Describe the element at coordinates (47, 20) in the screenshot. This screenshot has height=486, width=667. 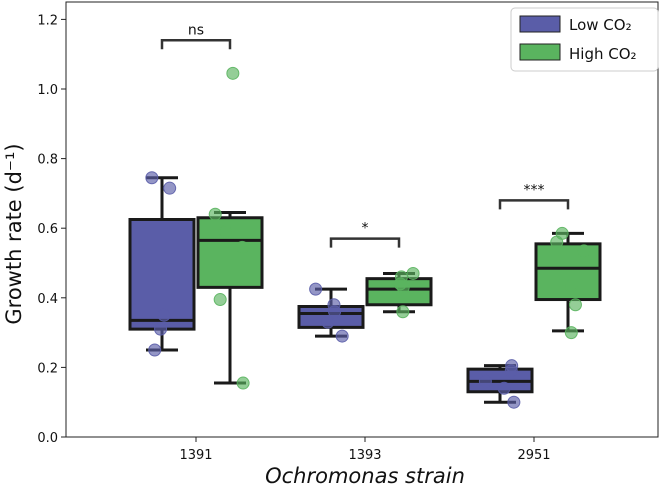
I see `y-tick-label: 1.2` at that location.